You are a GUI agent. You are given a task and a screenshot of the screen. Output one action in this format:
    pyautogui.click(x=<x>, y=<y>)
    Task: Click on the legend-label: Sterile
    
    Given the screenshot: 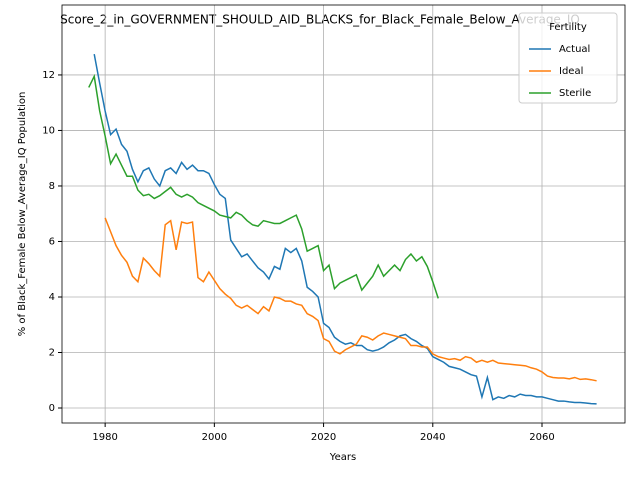 What is the action you would take?
    pyautogui.click(x=575, y=93)
    